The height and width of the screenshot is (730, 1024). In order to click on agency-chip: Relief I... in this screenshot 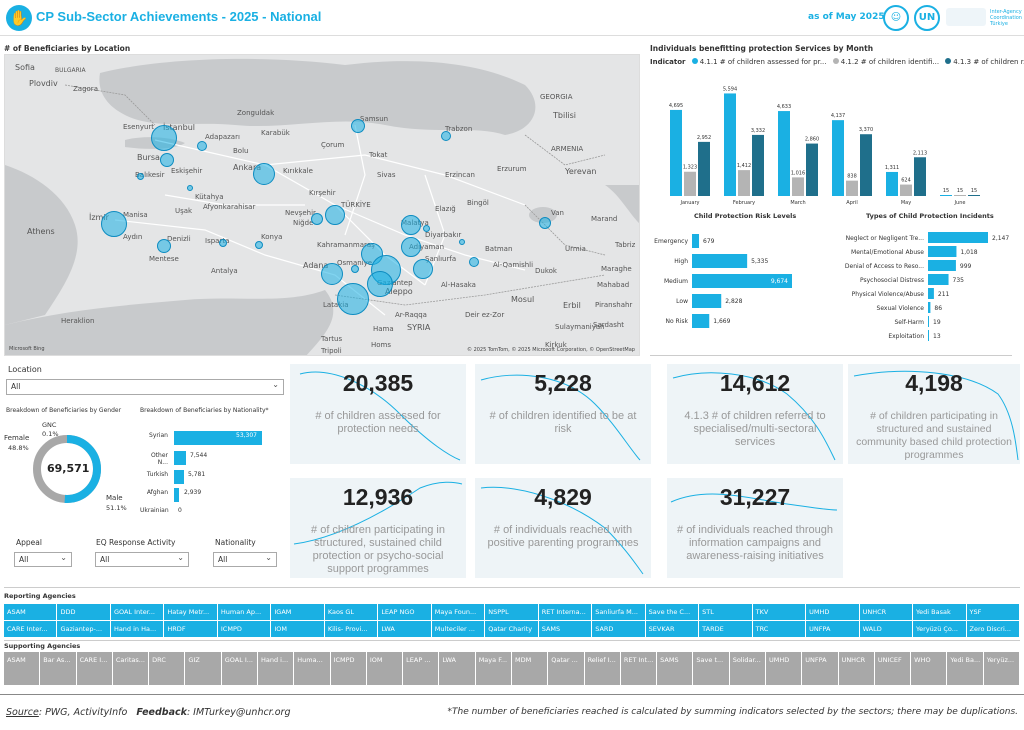, I will do `click(602, 668)`.